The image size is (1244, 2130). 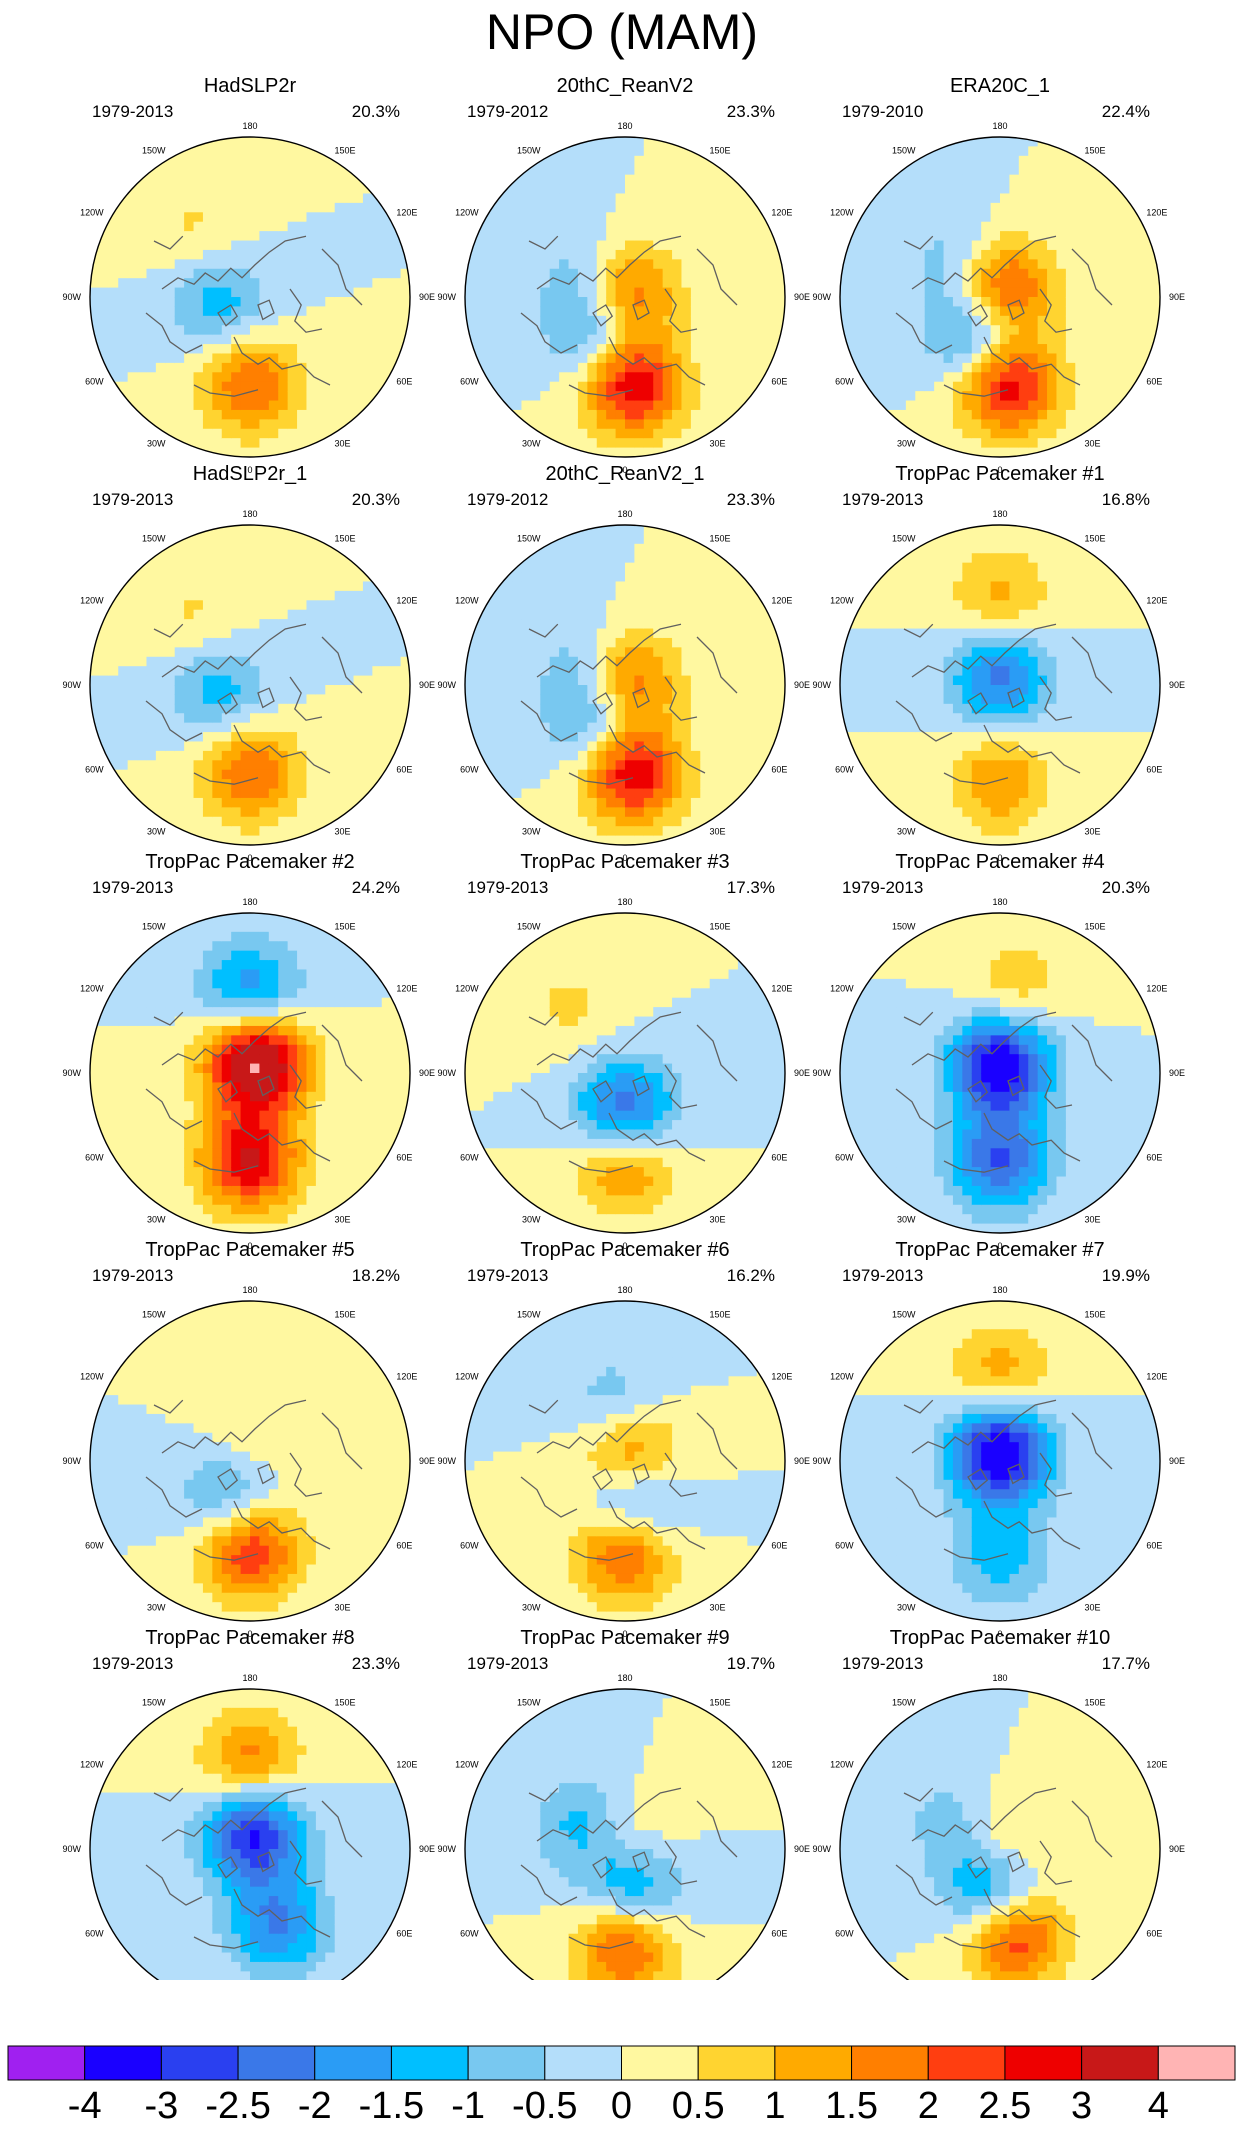 What do you see at coordinates (544, 2106) in the screenshot?
I see `colorbar-tick-label: -0.5` at bounding box center [544, 2106].